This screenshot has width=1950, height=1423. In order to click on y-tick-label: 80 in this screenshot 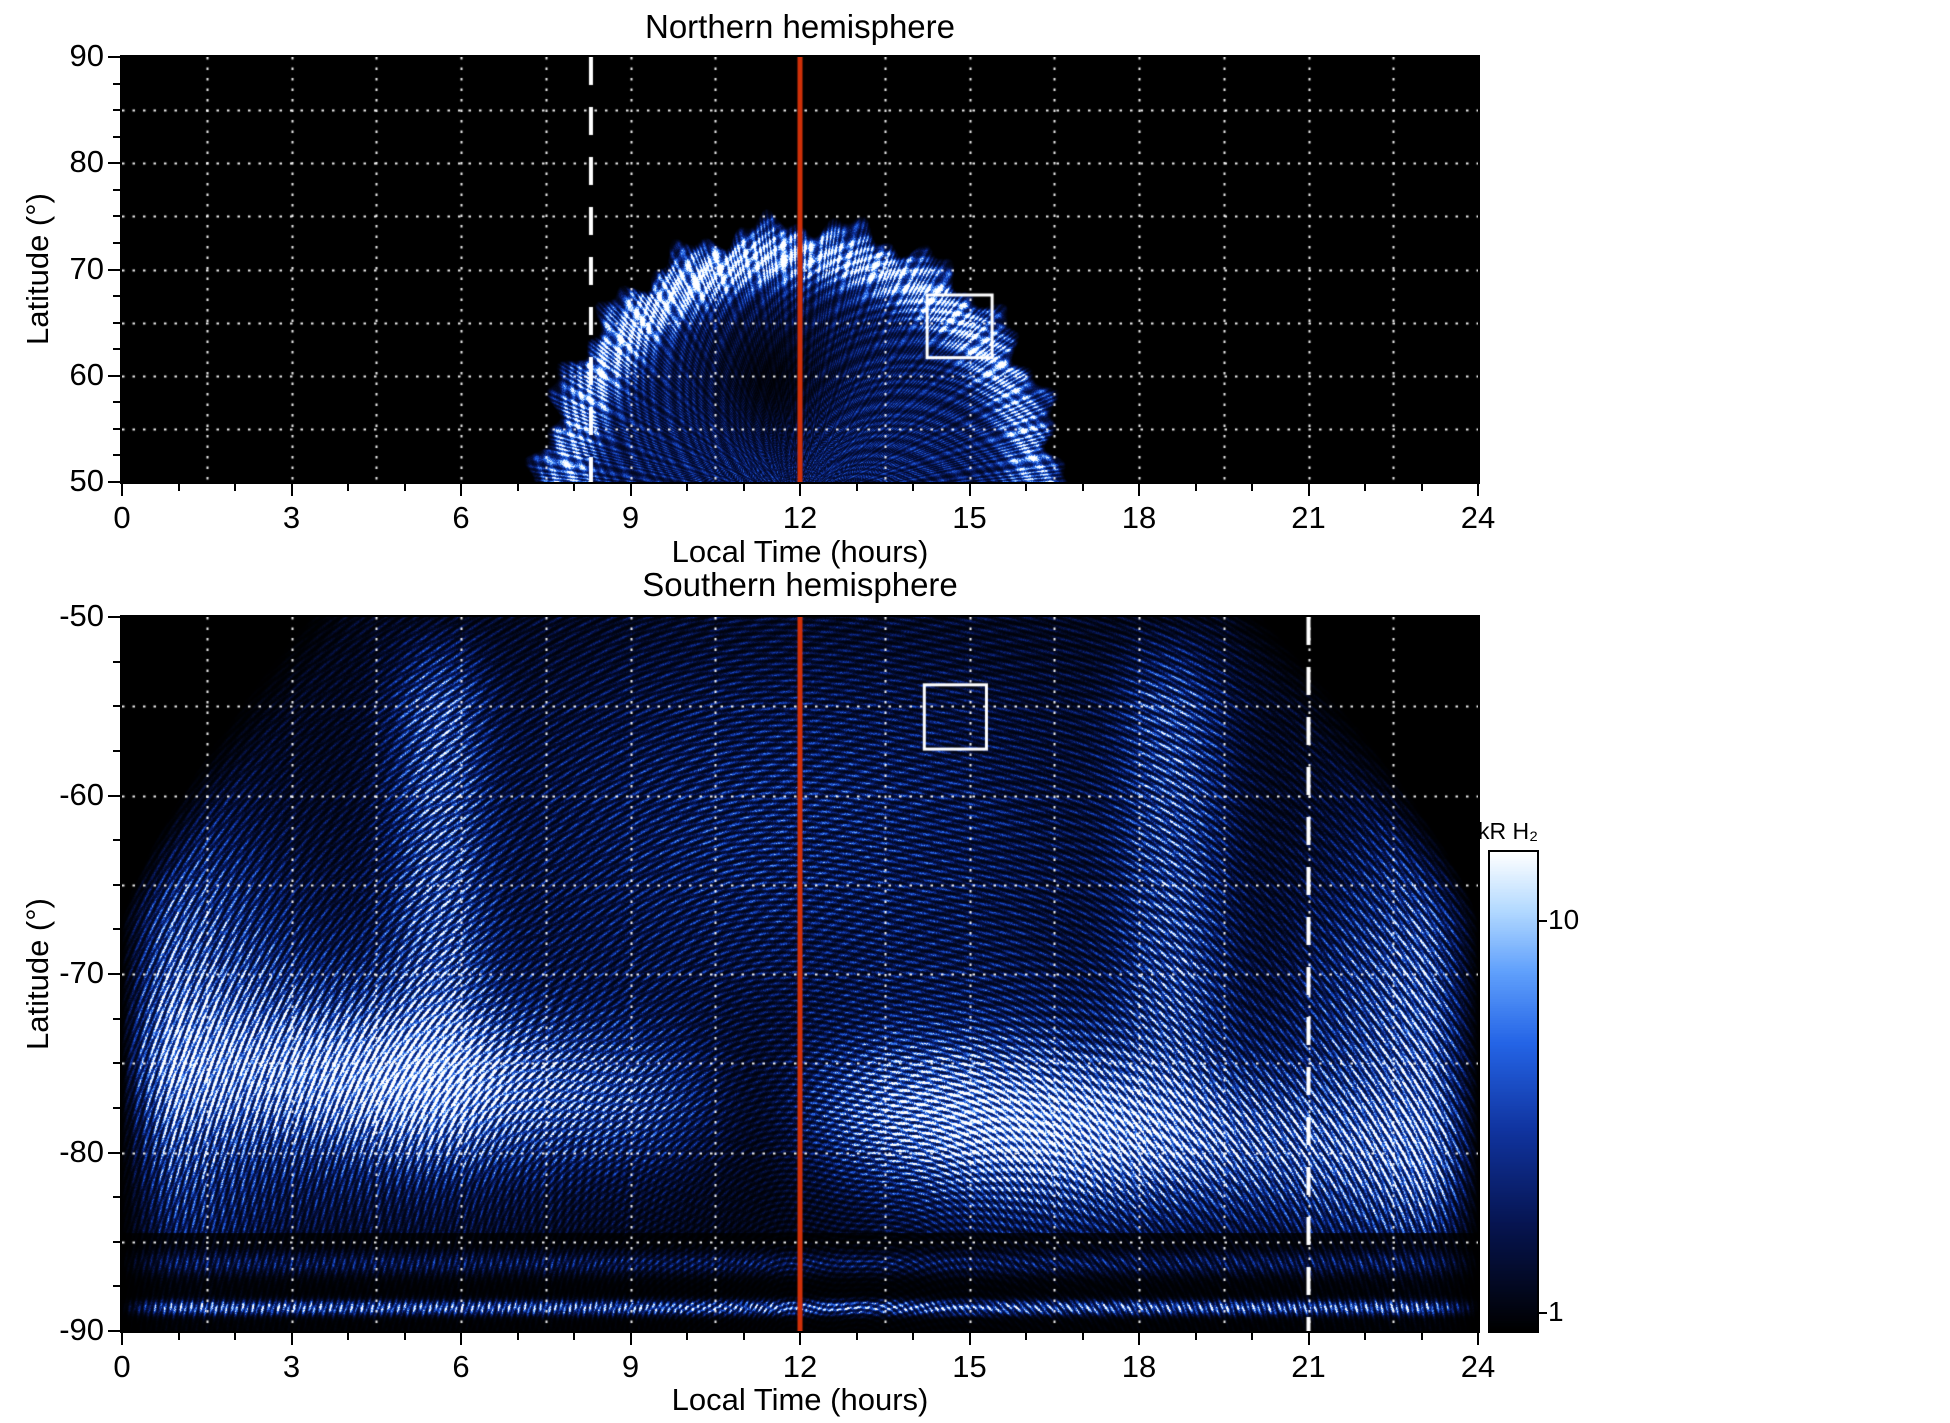, I will do `click(86, 162)`.